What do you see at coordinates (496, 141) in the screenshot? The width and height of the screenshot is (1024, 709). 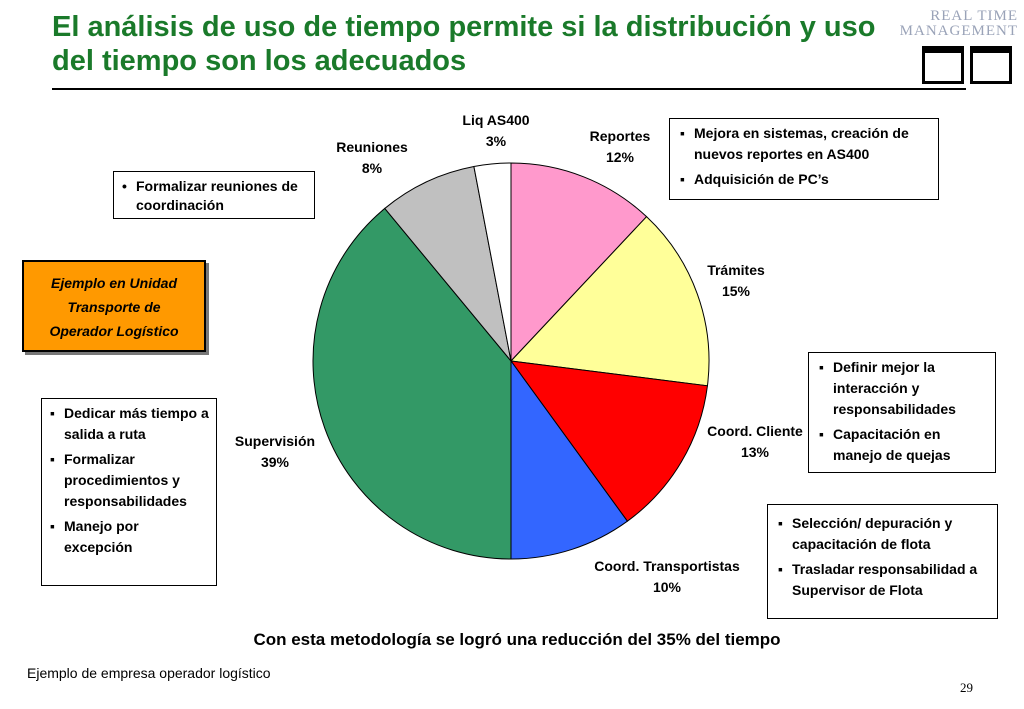 I see `slice-value: 3%` at bounding box center [496, 141].